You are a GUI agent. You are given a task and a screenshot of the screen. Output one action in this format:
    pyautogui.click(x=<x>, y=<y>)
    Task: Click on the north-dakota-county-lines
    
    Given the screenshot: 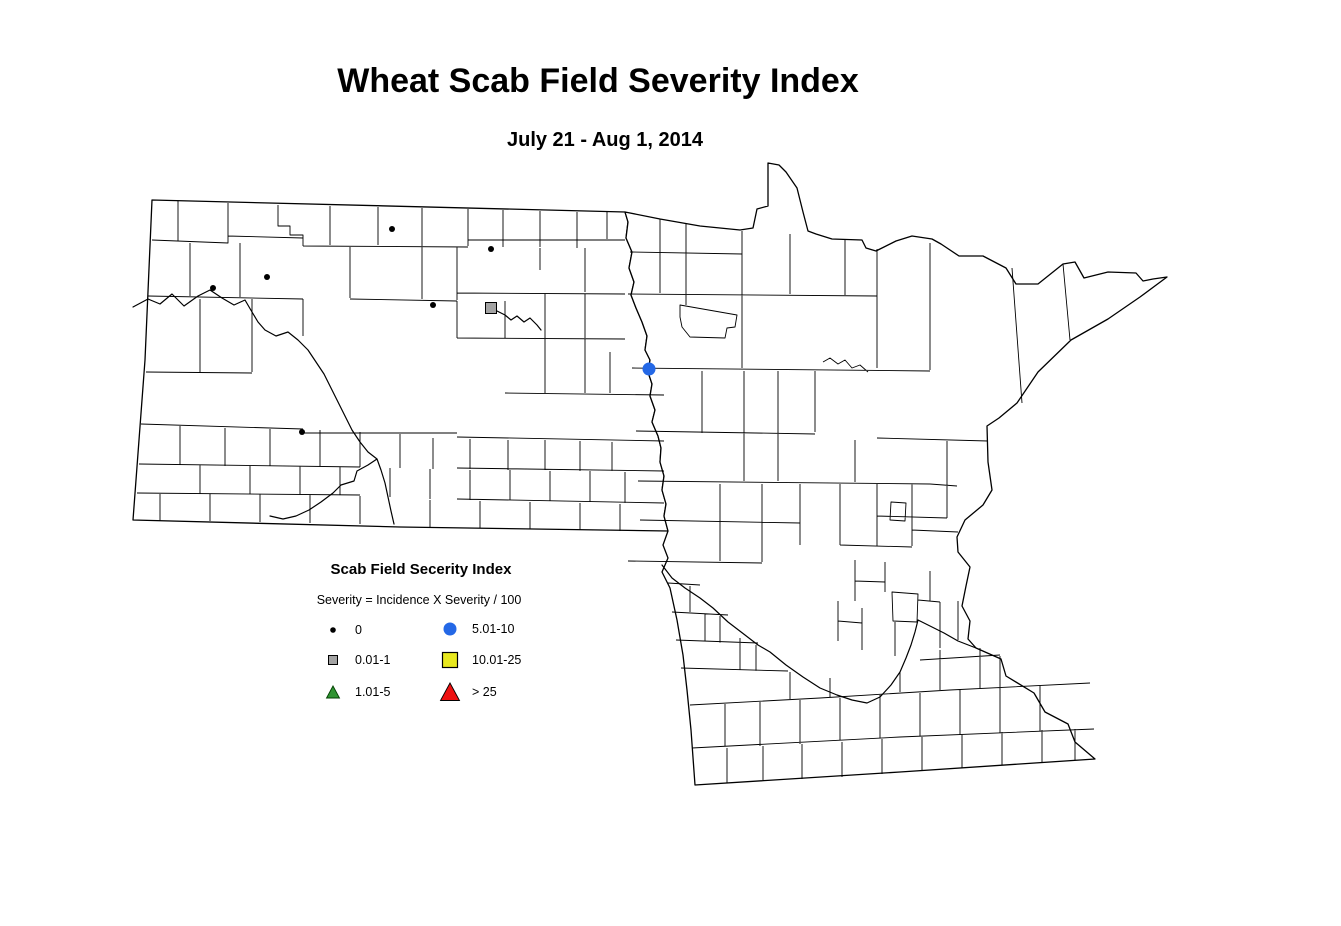 What is the action you would take?
    pyautogui.click(x=400, y=366)
    